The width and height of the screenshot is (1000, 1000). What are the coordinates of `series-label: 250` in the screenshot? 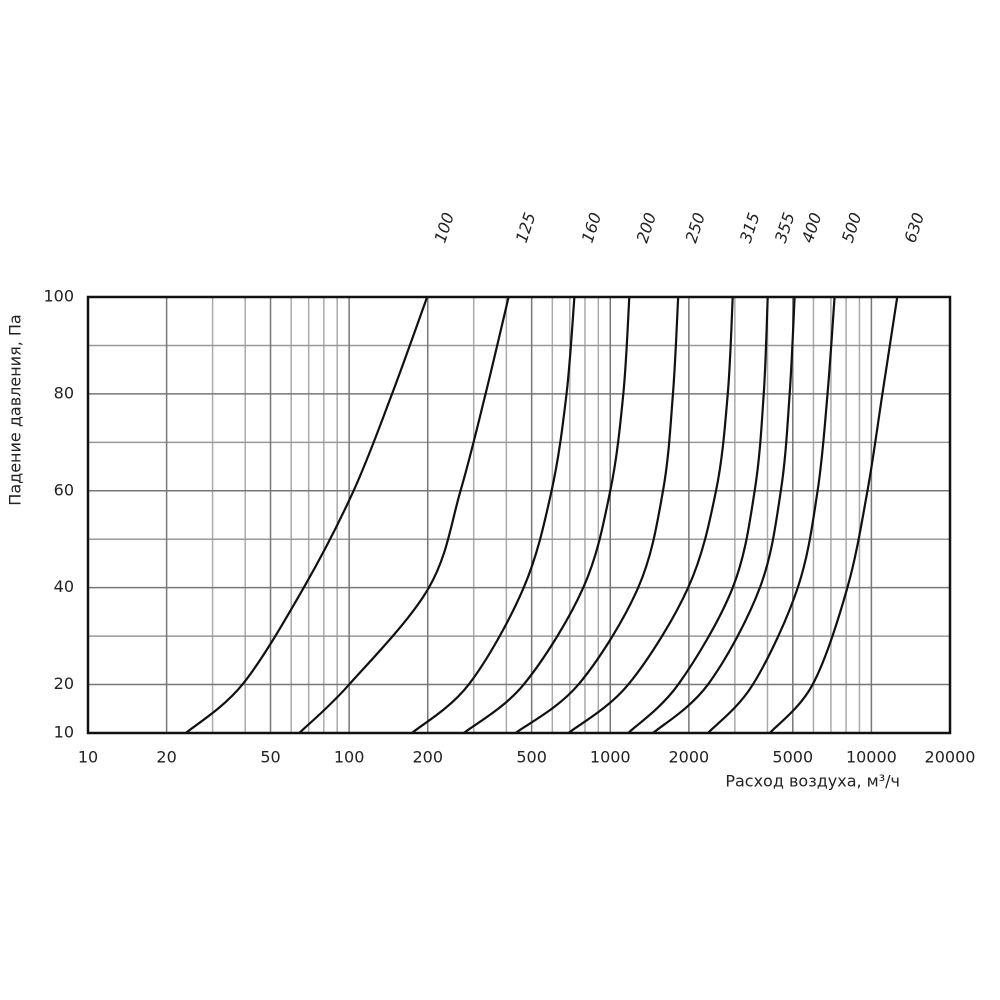 It's located at (695, 227).